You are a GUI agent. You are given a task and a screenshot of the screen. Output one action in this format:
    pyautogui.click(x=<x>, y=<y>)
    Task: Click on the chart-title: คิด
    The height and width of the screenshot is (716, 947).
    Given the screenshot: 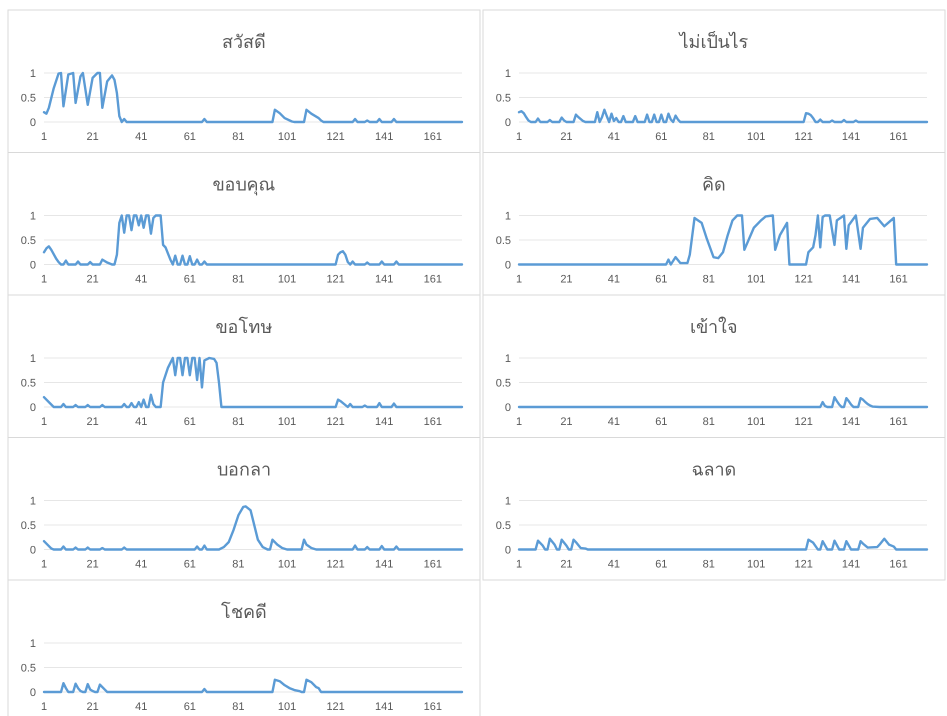 What is the action you would take?
    pyautogui.click(x=714, y=184)
    